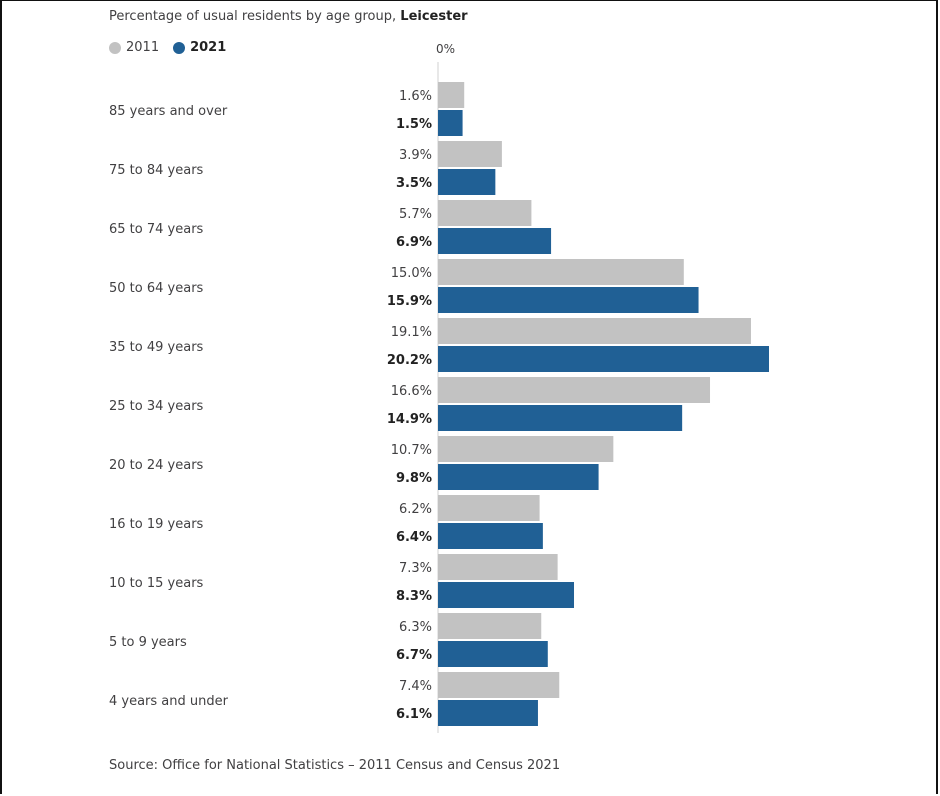 The image size is (940, 796). Describe the element at coordinates (409, 419) in the screenshot. I see `data-label-2021: 14.9%` at that location.